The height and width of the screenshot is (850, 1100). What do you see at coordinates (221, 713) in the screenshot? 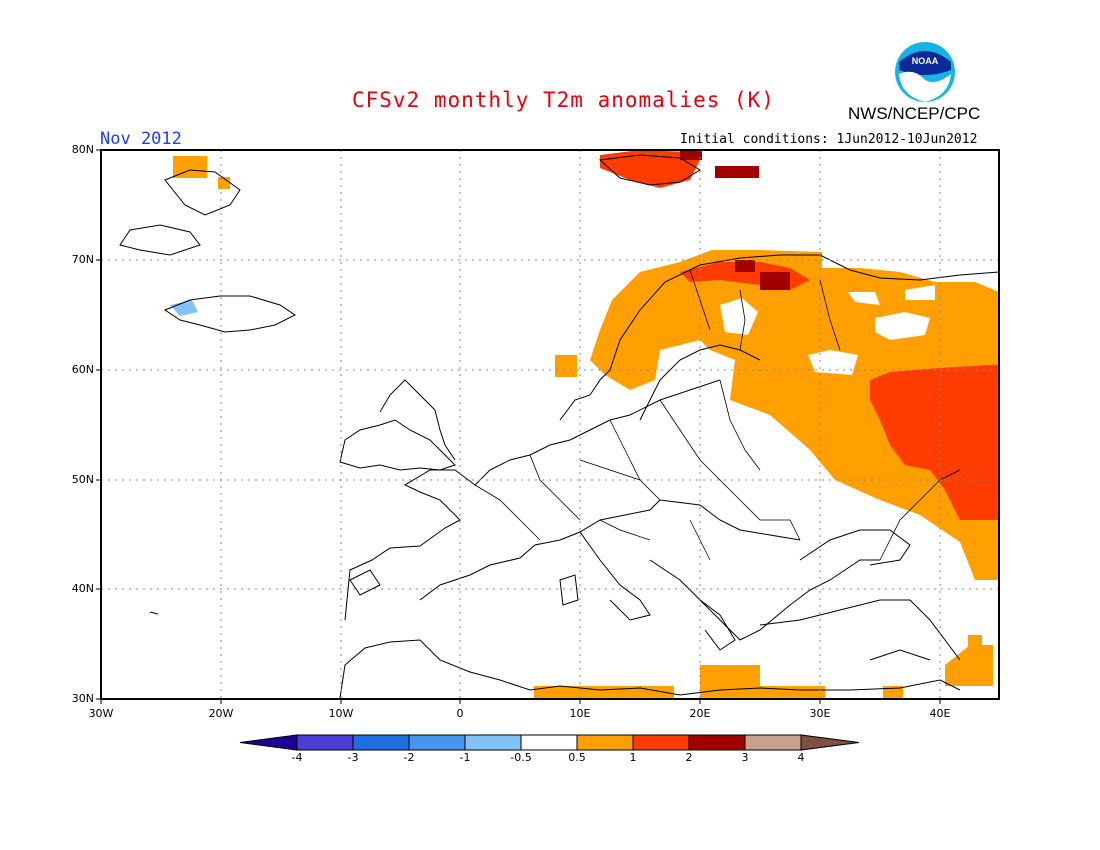
I see `lon-label-20w: 20W` at bounding box center [221, 713].